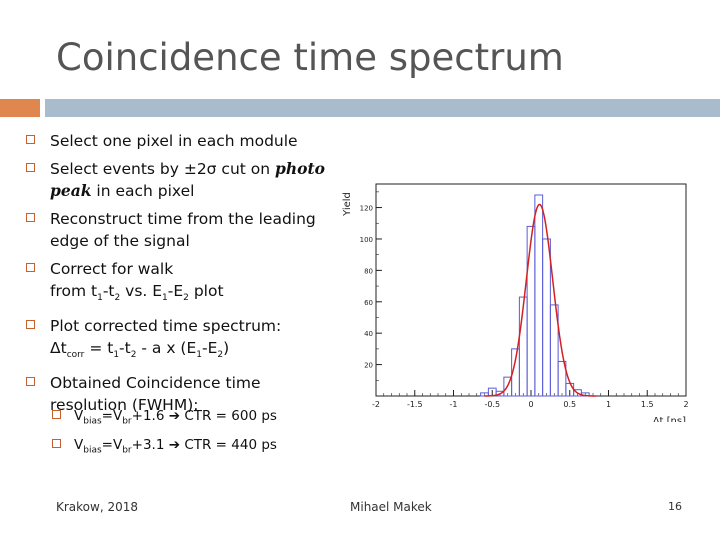  What do you see at coordinates (368, 303) in the screenshot?
I see `y-tick-label: 60` at bounding box center [368, 303].